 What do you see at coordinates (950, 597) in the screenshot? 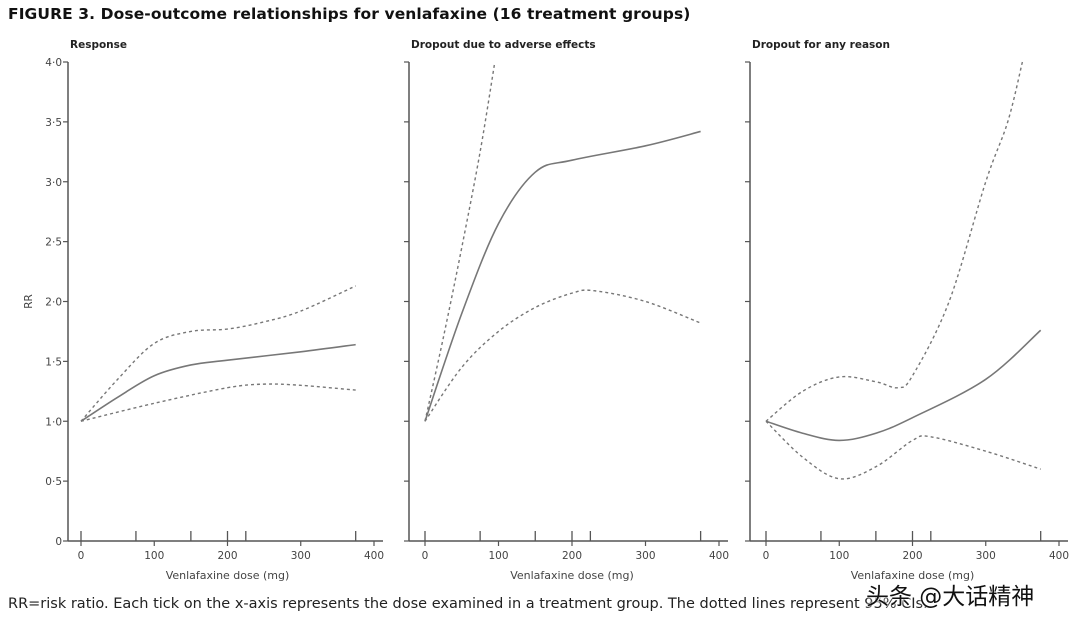
I see `watermark: 头条 @大话精神` at bounding box center [950, 597].